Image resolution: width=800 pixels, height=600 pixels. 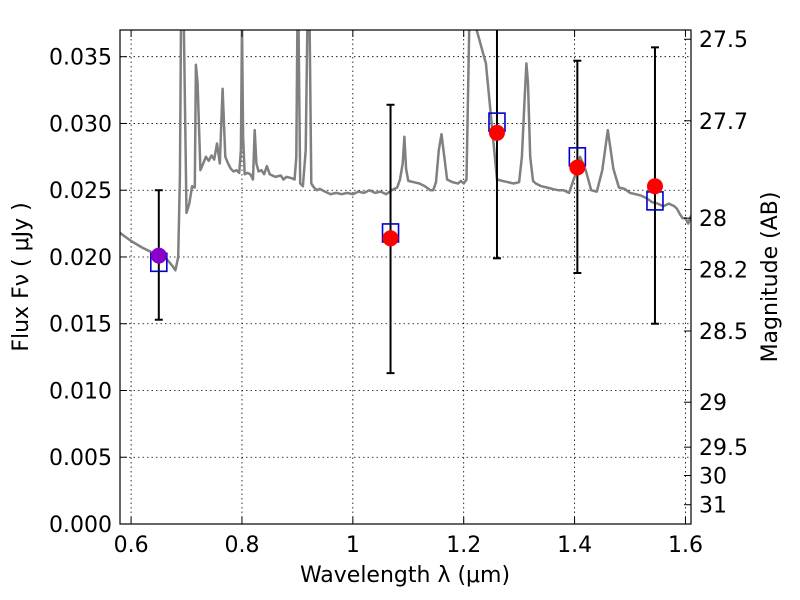 I want to click on magnitude-tick-label: 28.2, so click(x=723, y=271).